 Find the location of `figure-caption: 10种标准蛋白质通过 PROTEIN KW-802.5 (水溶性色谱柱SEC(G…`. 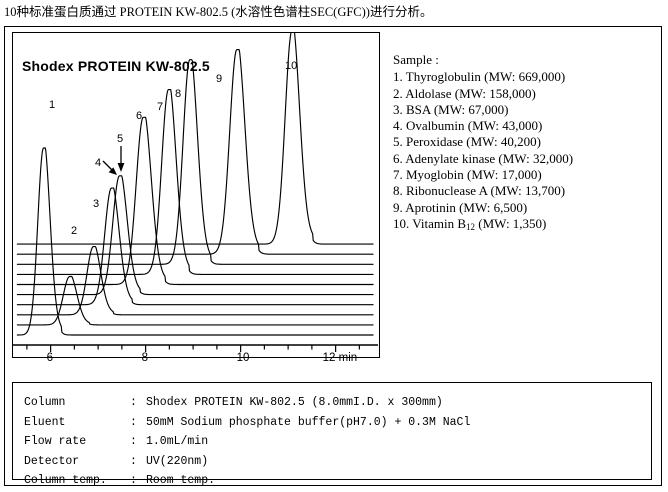

figure-caption: 10种标准蛋白质通过 PROTEIN KW-802.5 (水溶性色谱柱SEC(G… is located at coordinates (218, 12).